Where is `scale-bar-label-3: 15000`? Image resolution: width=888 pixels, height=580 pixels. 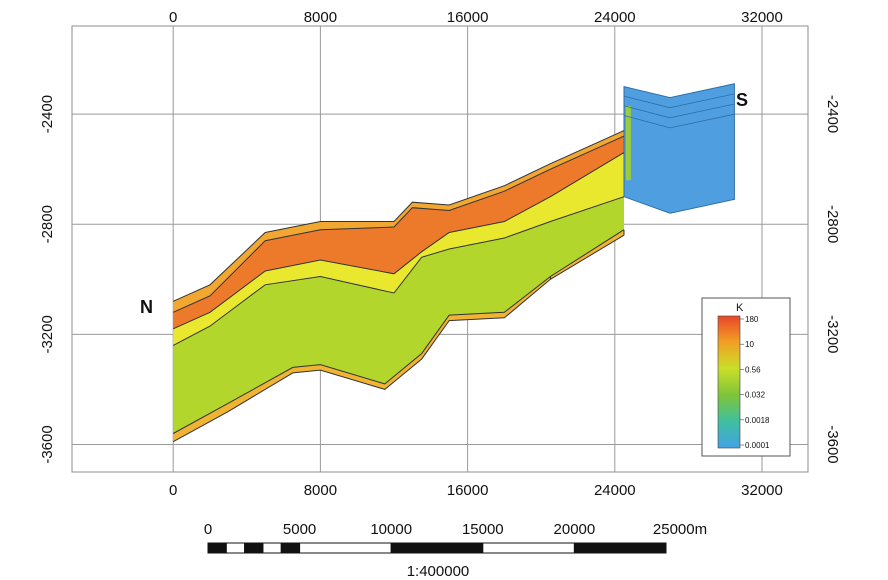
scale-bar-label-3: 15000 is located at coordinates (483, 529).